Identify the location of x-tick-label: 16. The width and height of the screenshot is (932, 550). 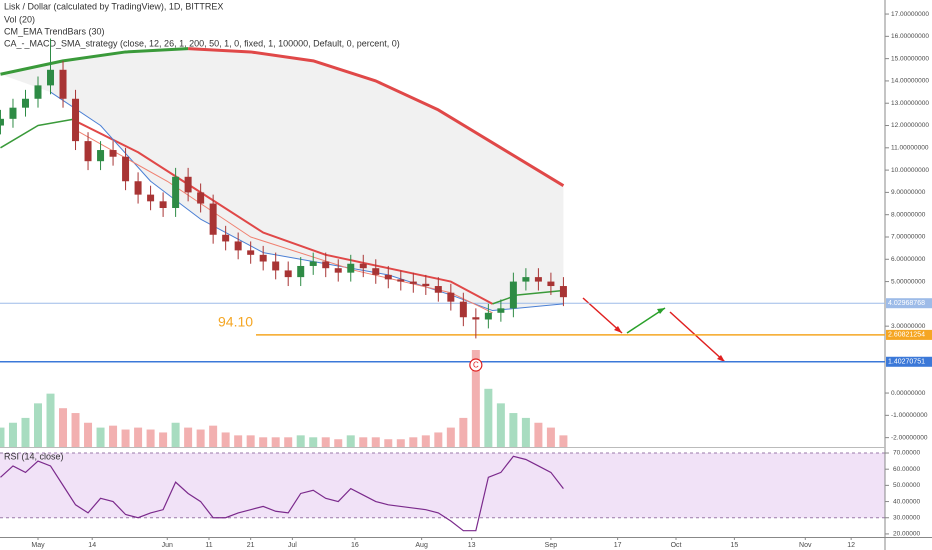
(355, 545).